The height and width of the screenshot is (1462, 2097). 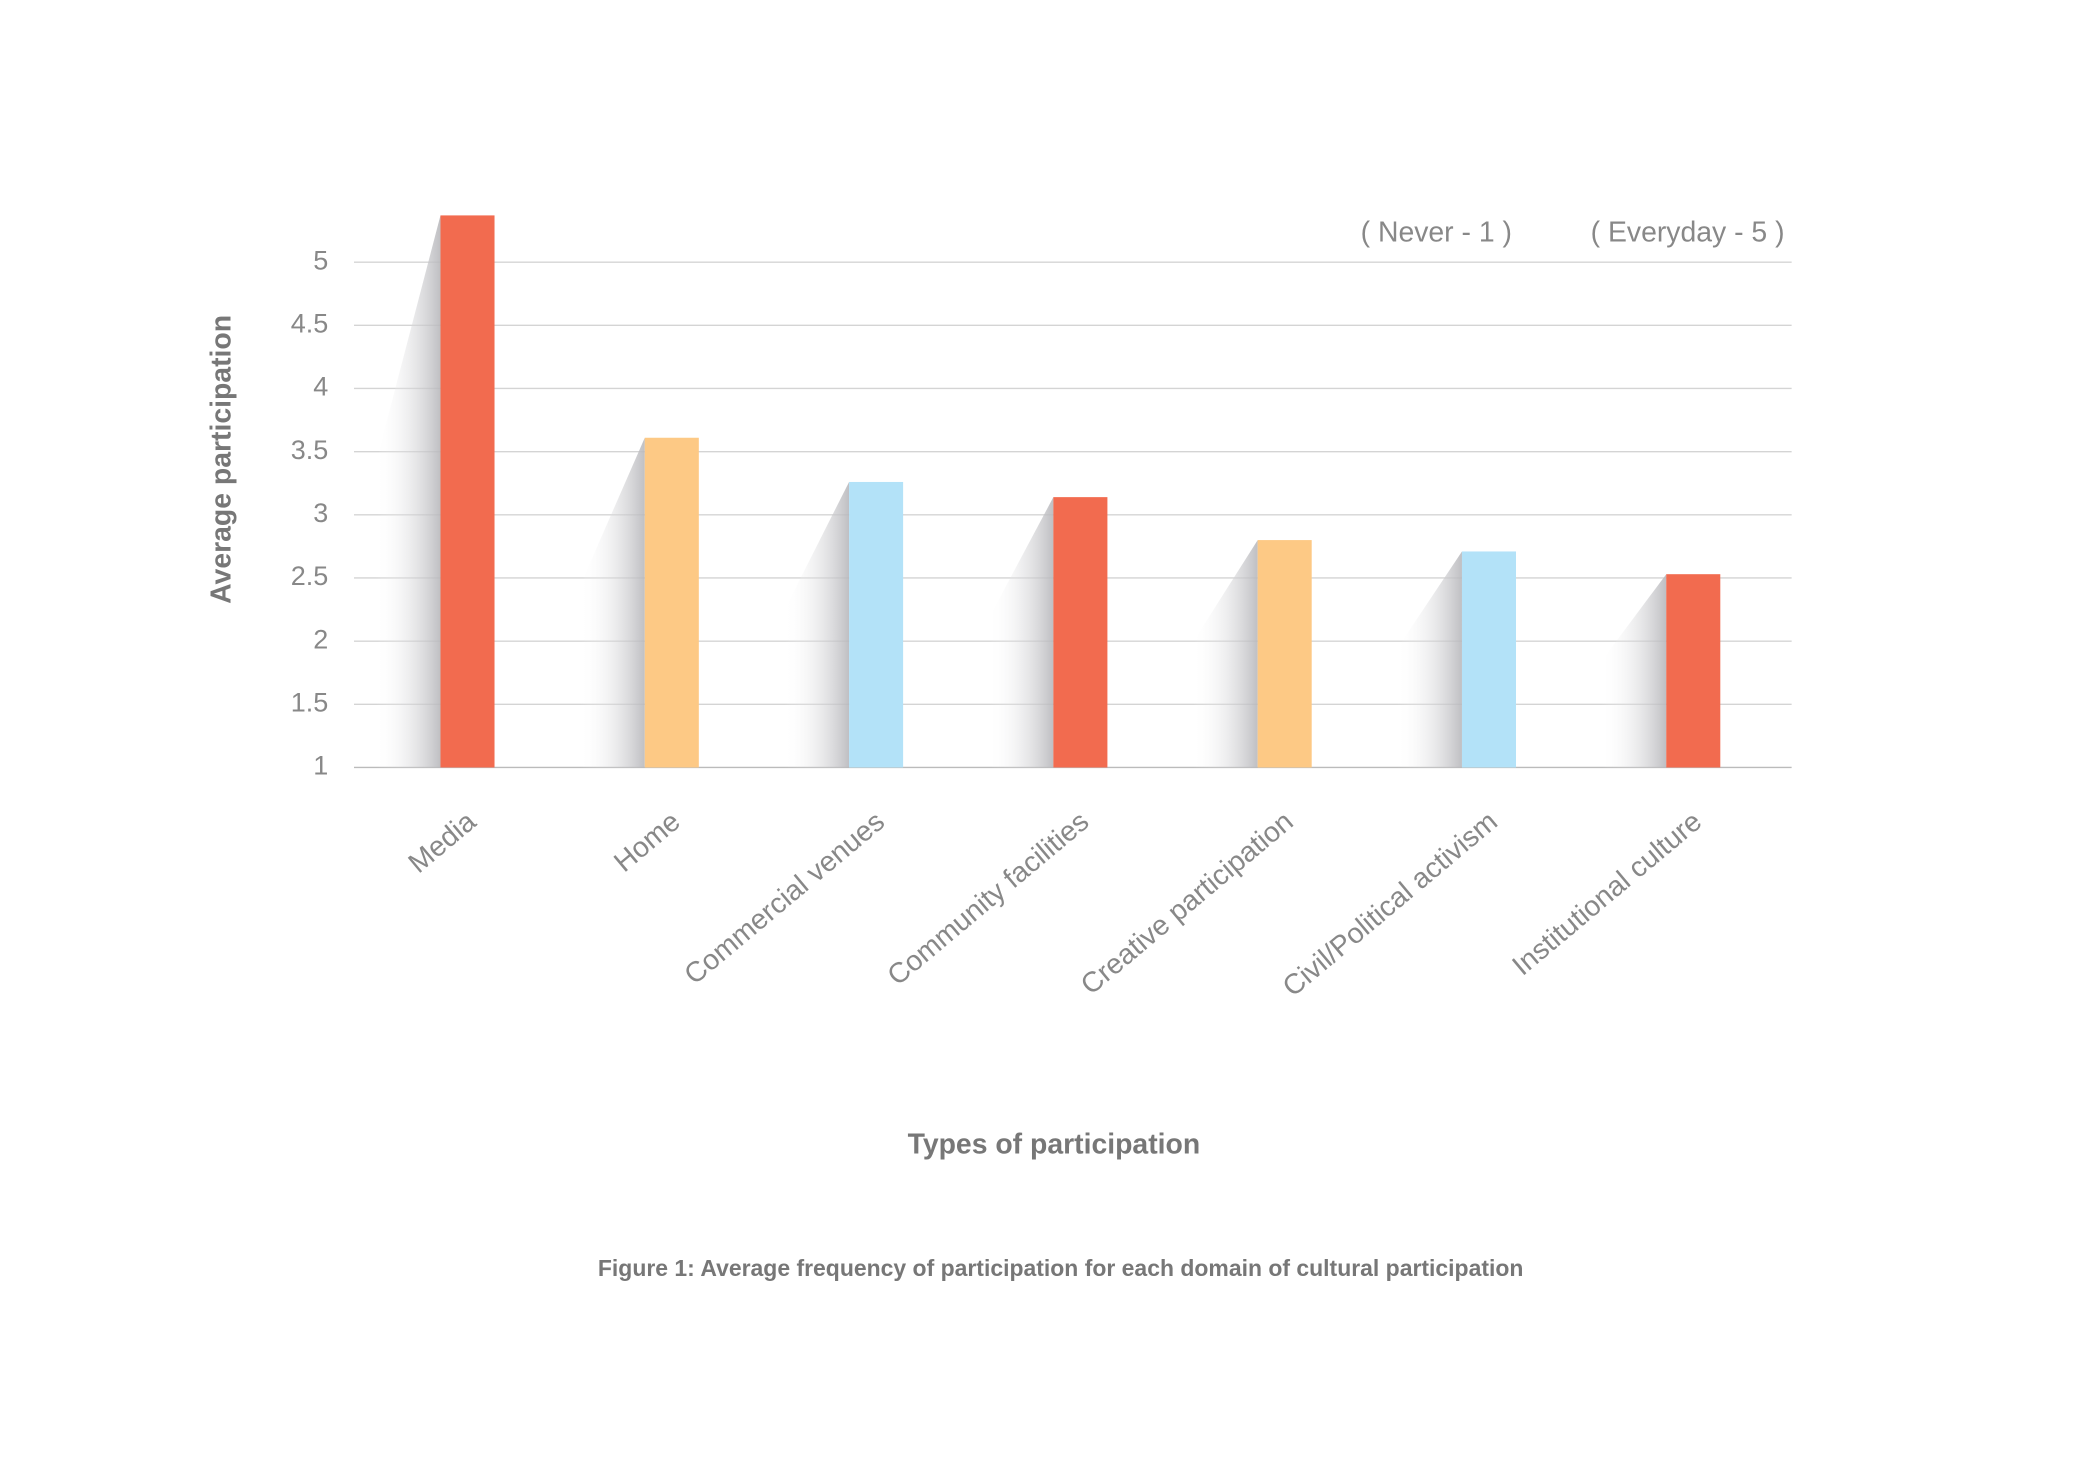 I want to click on y-tick-label: 4, so click(x=320, y=387).